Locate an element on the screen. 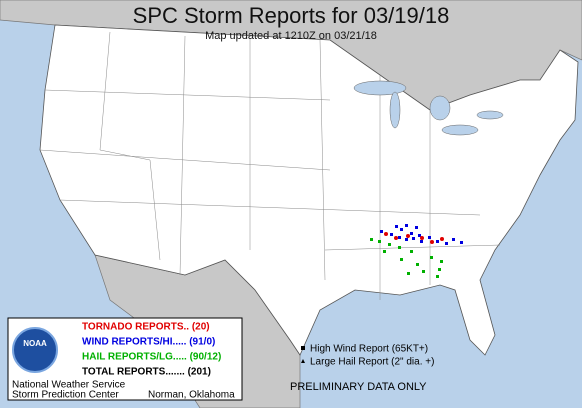 The width and height of the screenshot is (582, 408). noaa-logo is located at coordinates (35, 350).